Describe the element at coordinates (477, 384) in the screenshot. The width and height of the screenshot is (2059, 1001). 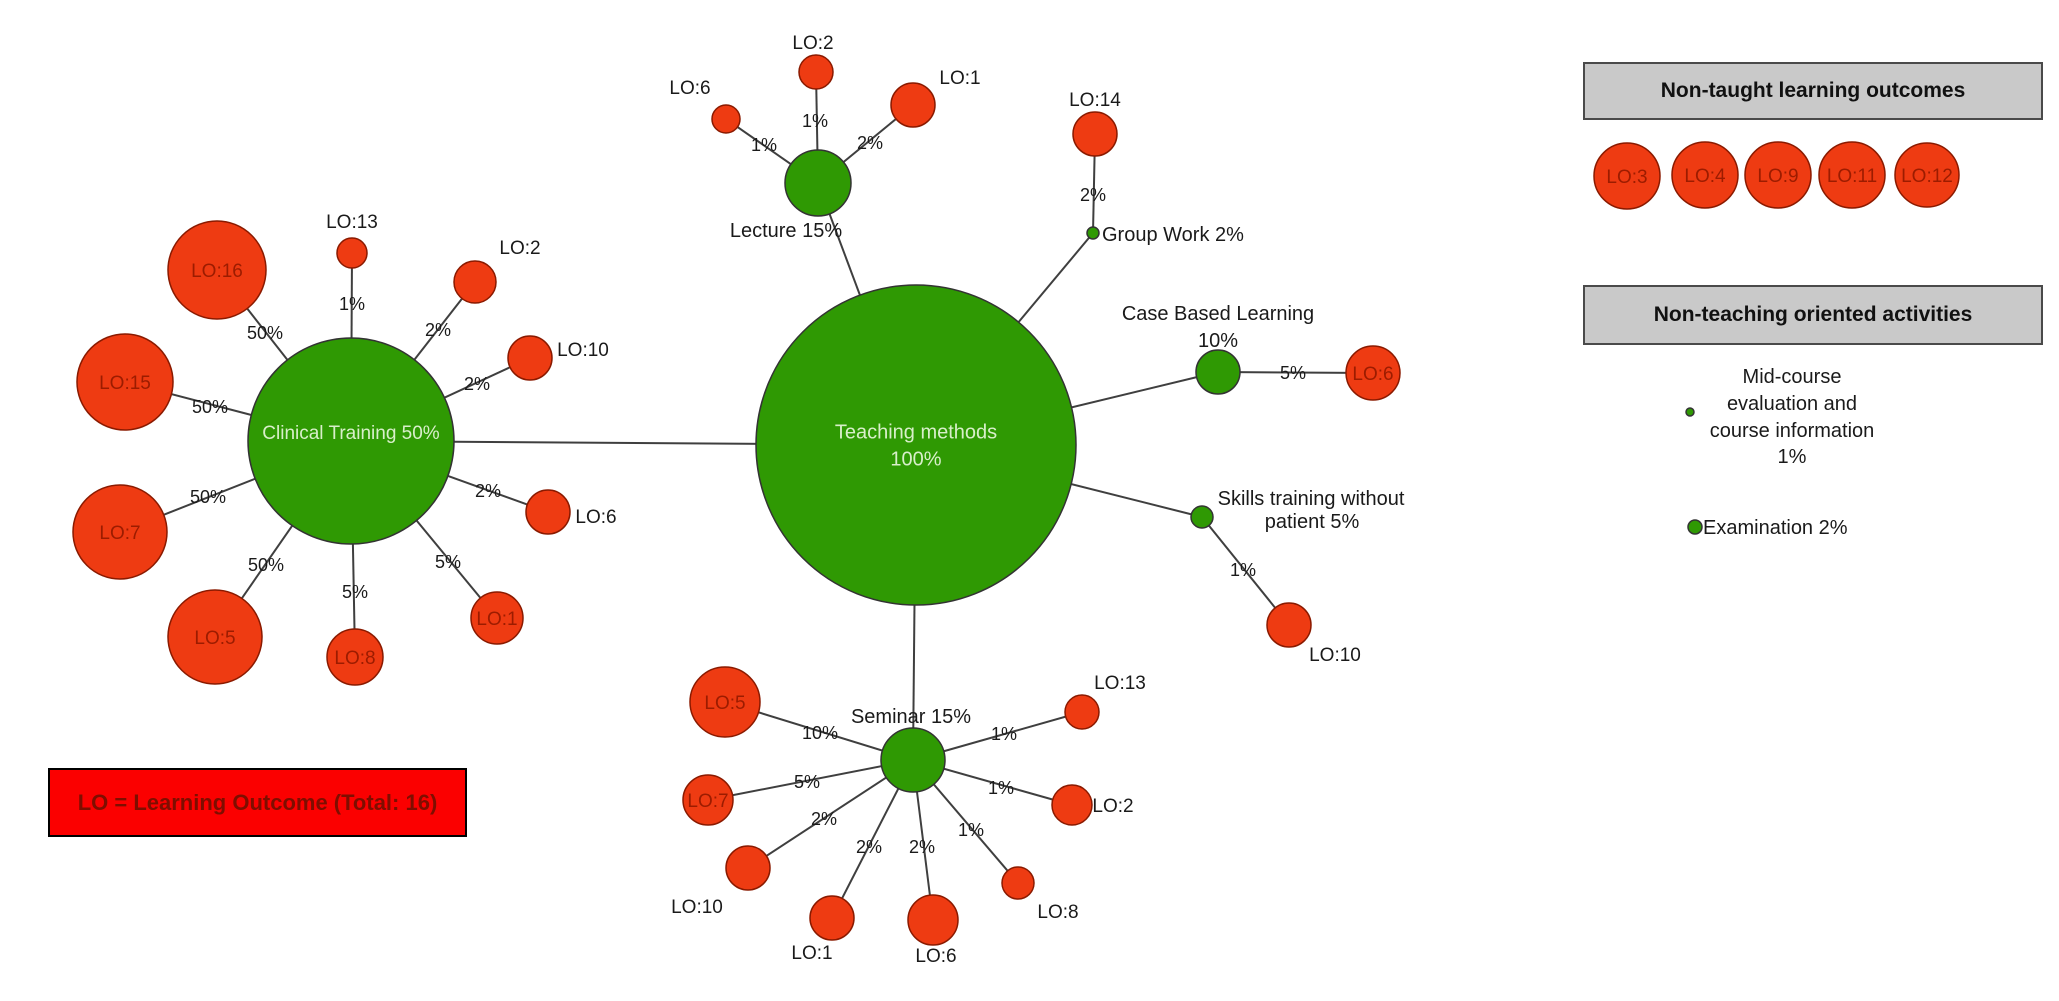
I see `edge-label-clinical-cl_lo10: 2%` at that location.